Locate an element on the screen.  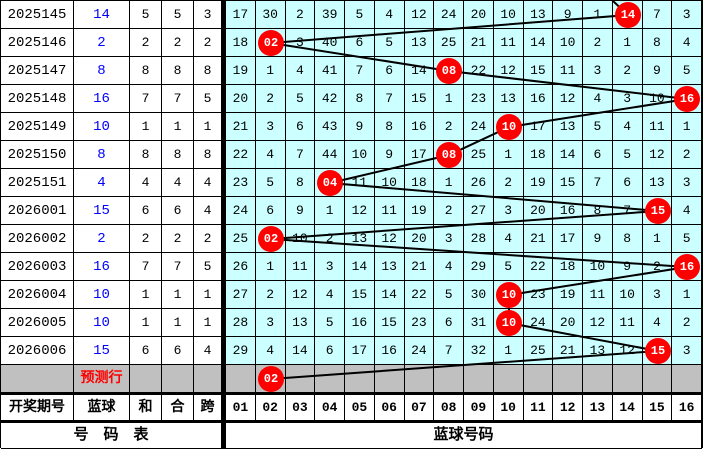
miss-cell: 17 is located at coordinates (360, 351).